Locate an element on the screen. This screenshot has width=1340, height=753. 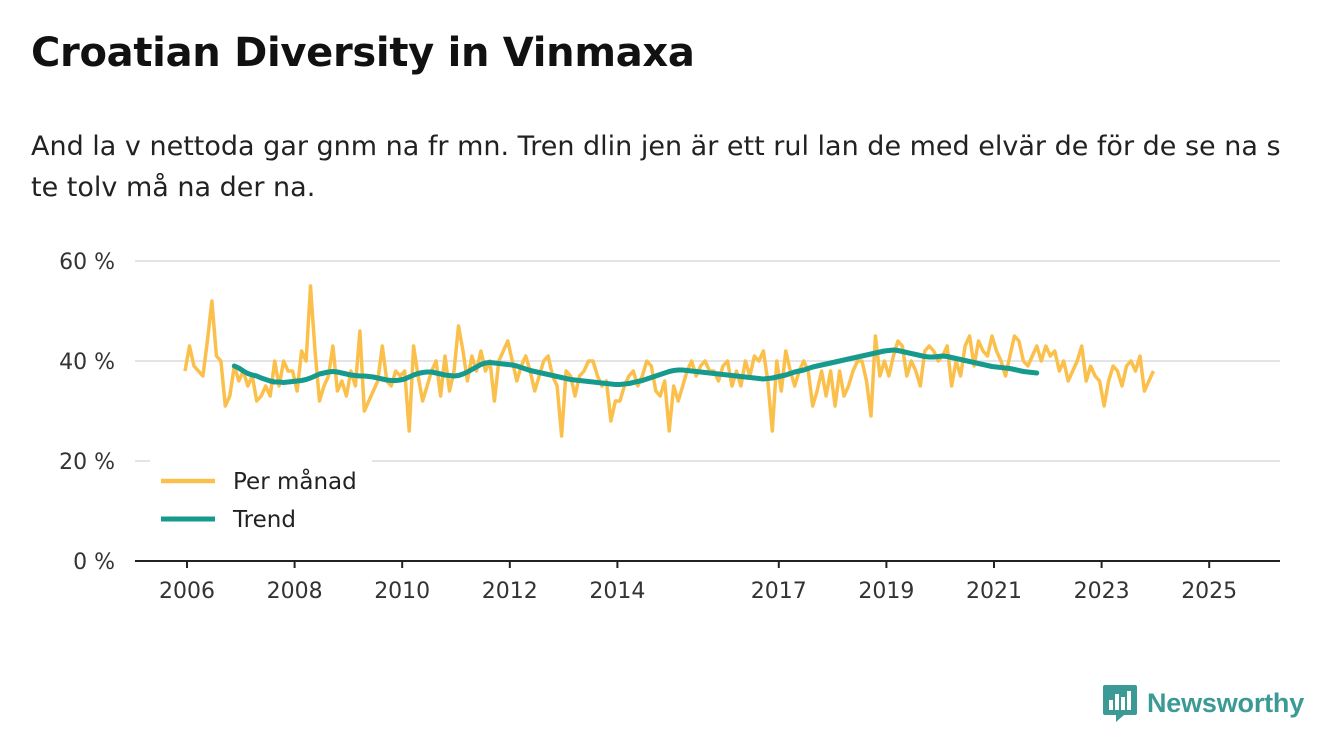
x-tick-label: 2017 is located at coordinates (779, 591).